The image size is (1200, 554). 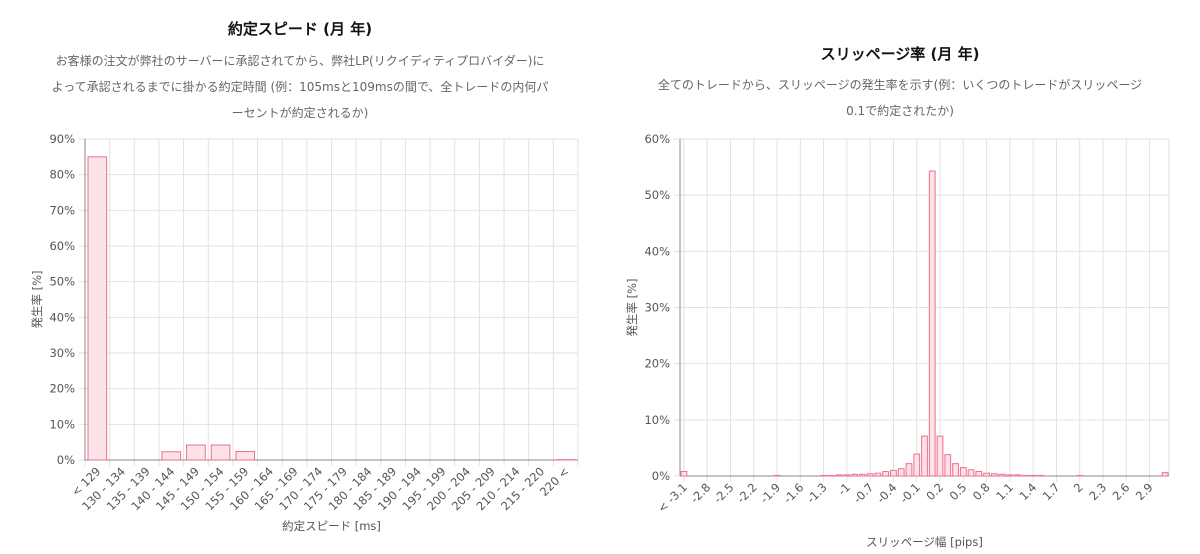 What do you see at coordinates (887, 493) in the screenshot?
I see `slippage-x-tick-label: -0.4` at bounding box center [887, 493].